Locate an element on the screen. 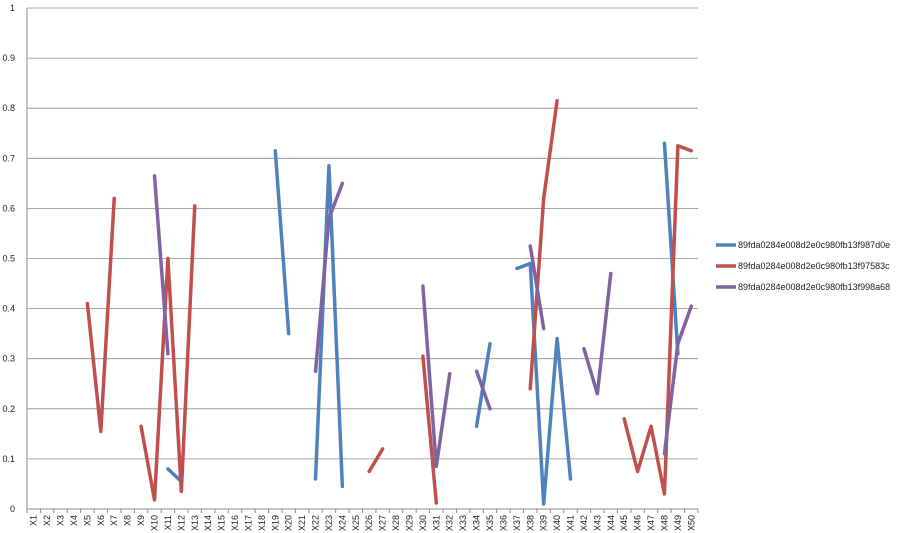 The width and height of the screenshot is (900, 533). x-tick-label: X43 is located at coordinates (597, 523).